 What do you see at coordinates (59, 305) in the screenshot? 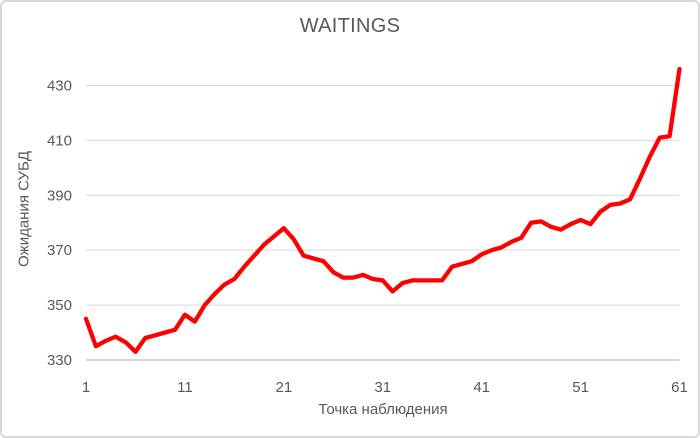
I see `y-tick-label: 350` at bounding box center [59, 305].